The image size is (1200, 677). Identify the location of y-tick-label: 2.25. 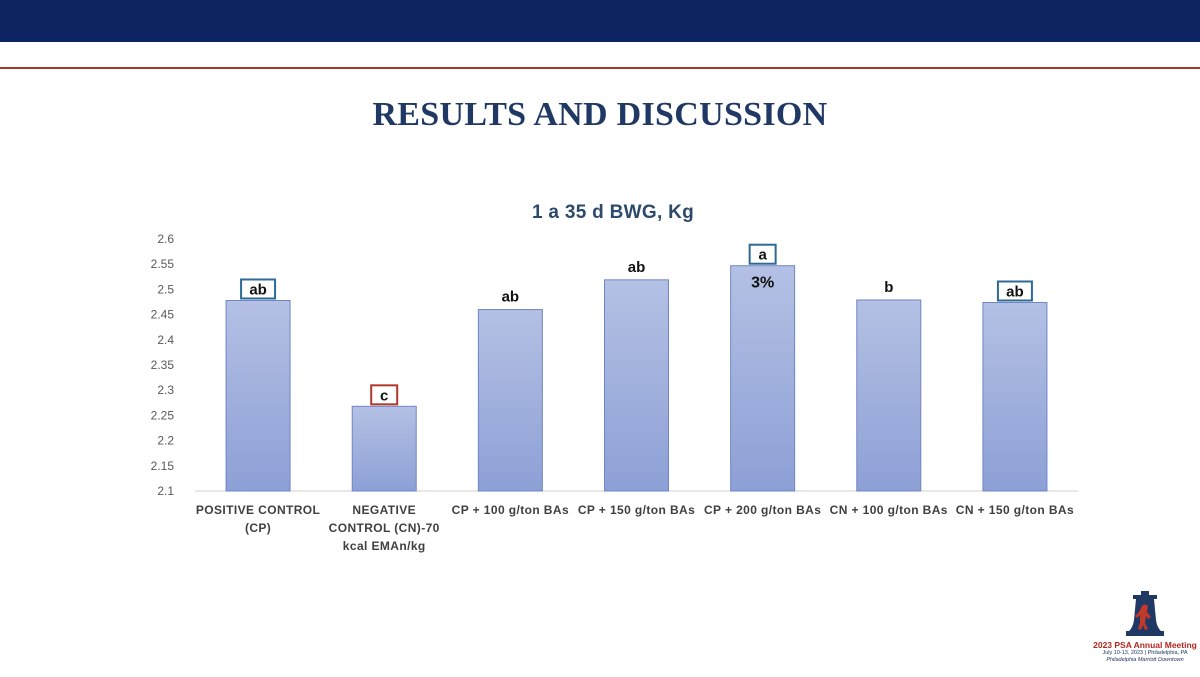
(163, 415).